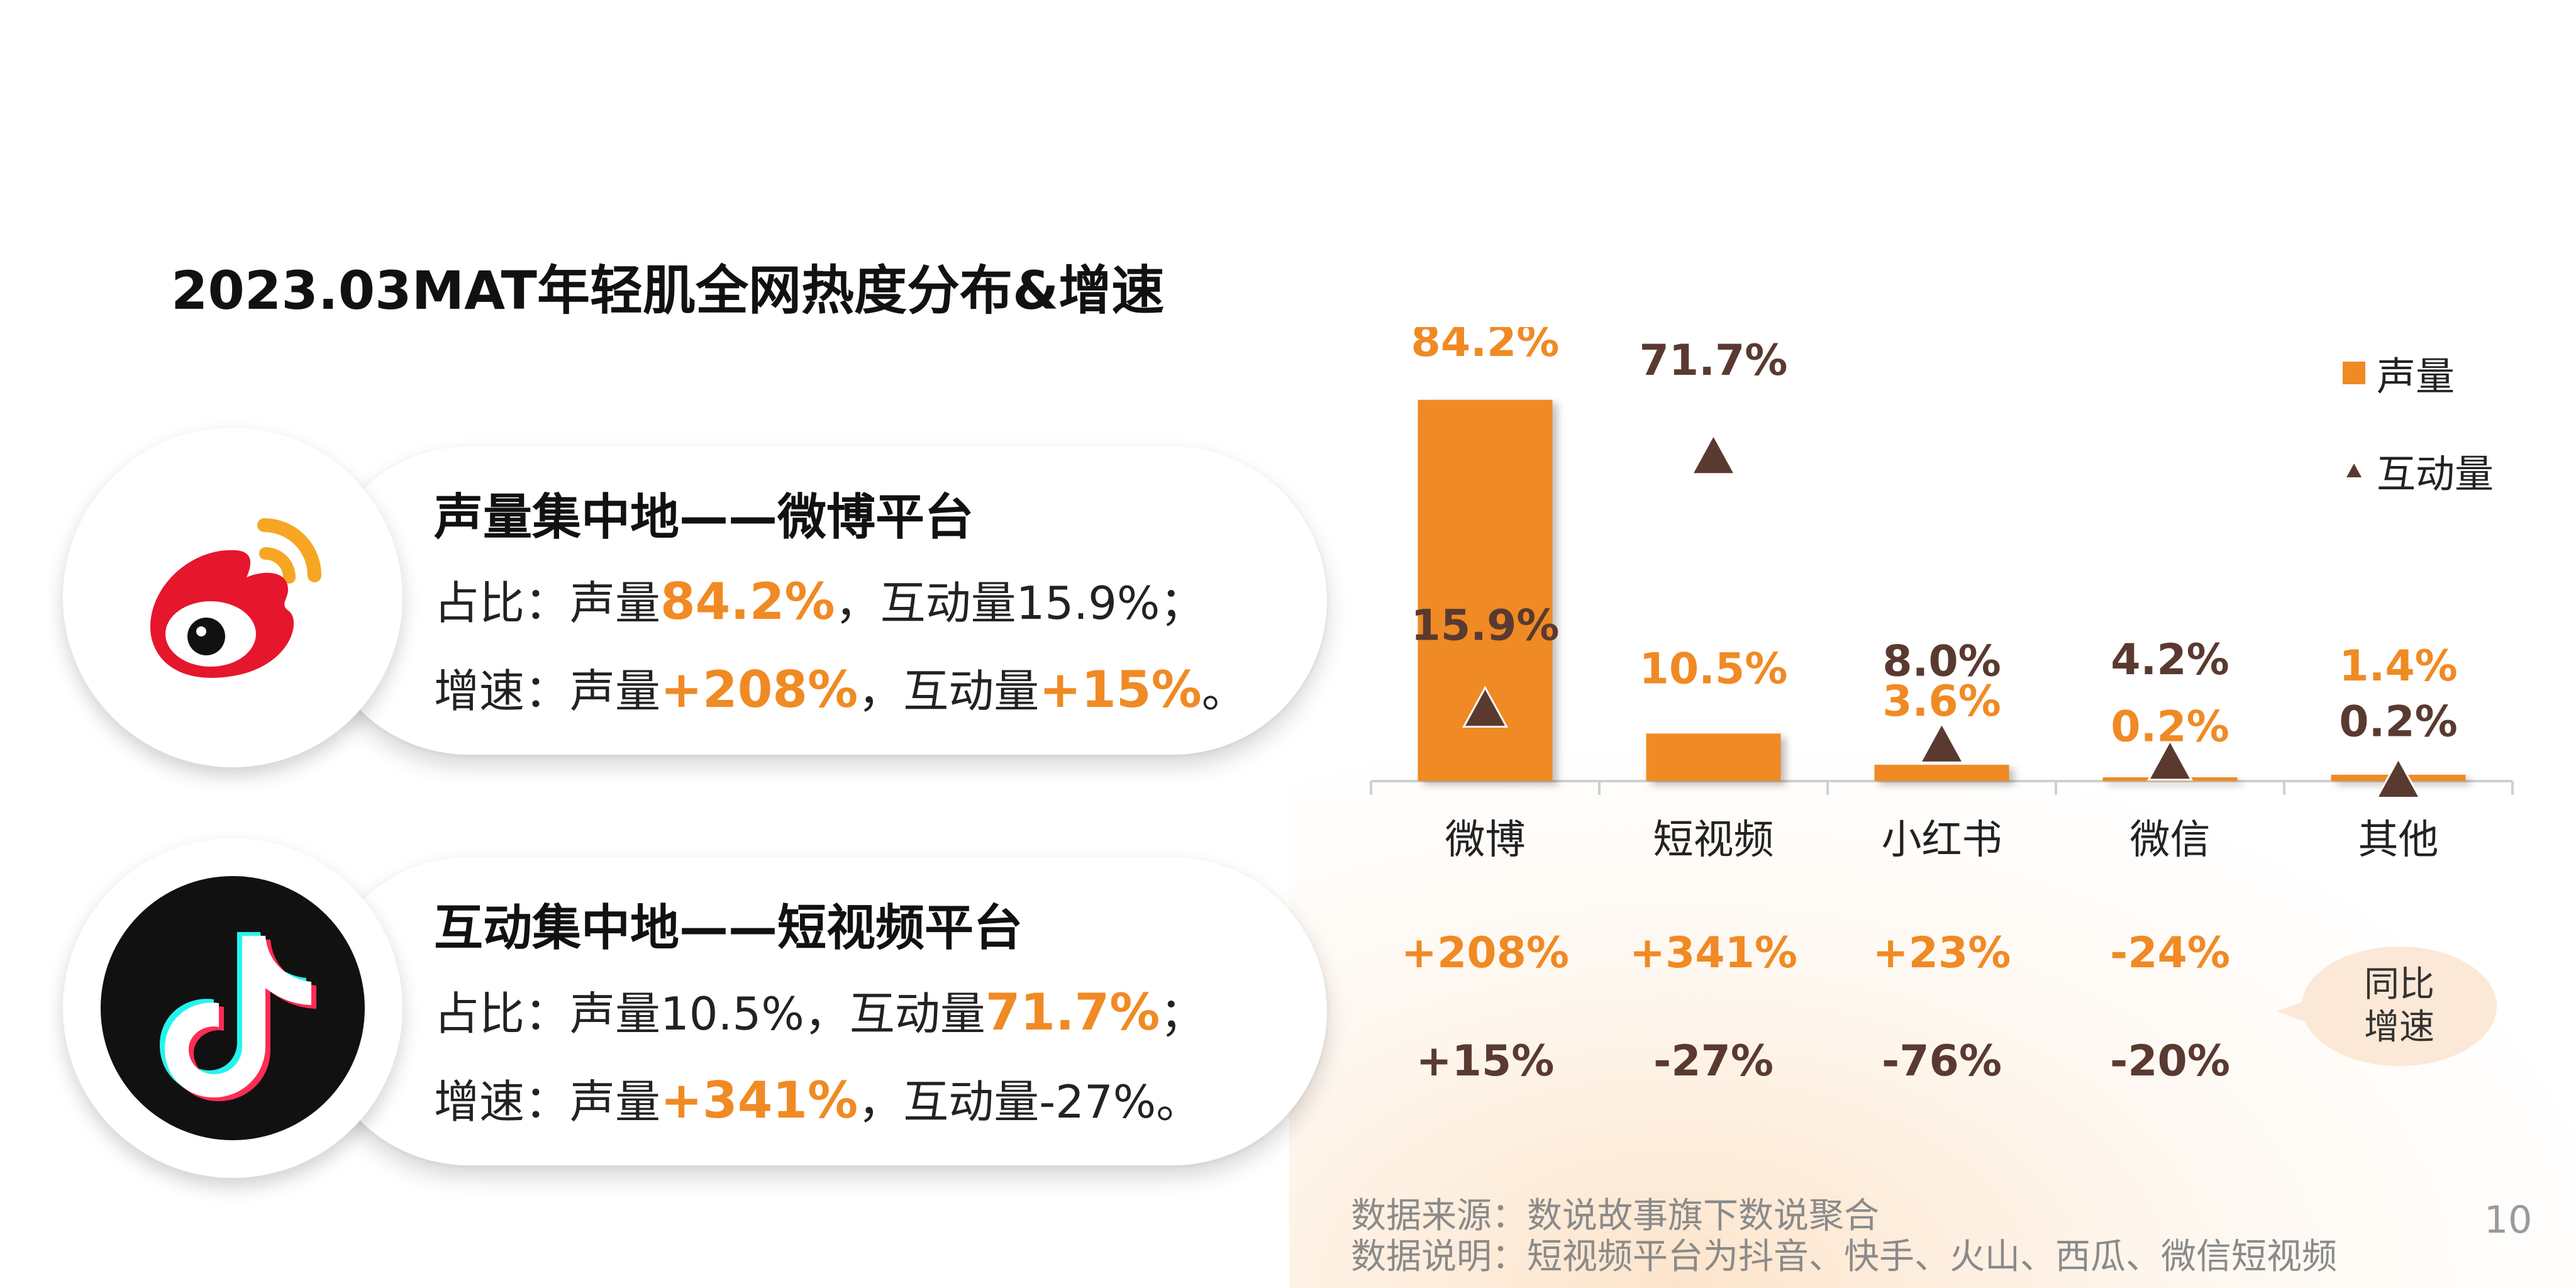 Image resolution: width=2576 pixels, height=1288 pixels. Describe the element at coordinates (840, 689) in the screenshot. I see `card-growth-line: 增速：声量+208%，互动量+15%。` at that location.